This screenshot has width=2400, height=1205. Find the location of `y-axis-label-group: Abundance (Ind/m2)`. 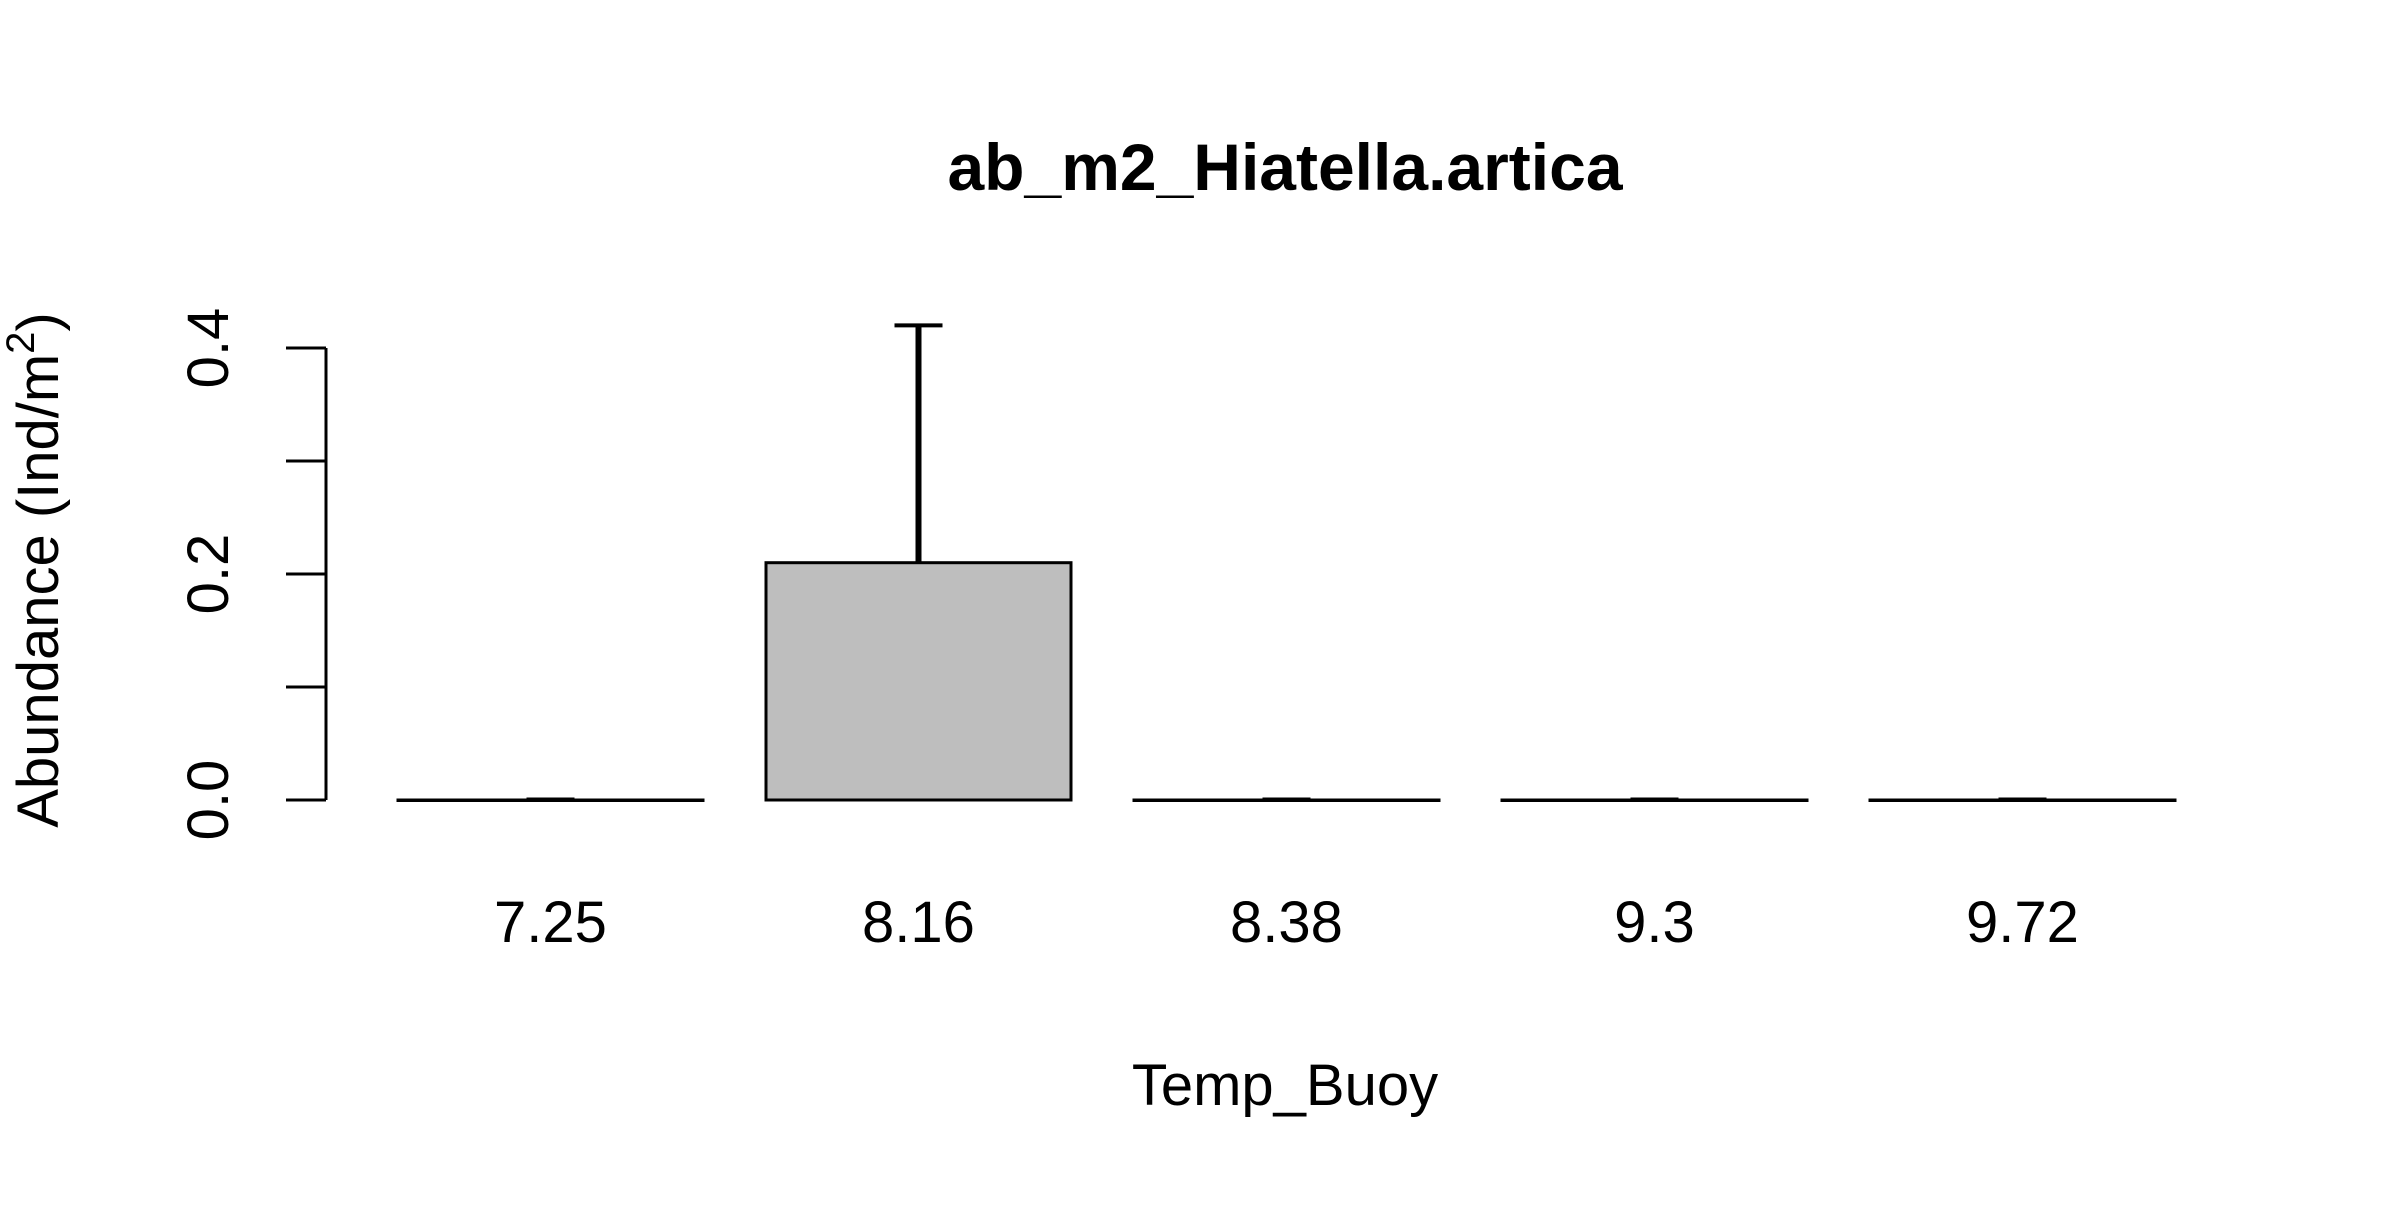

y-axis-label-group: Abundance (Ind/m2) is located at coordinates (35, 570).